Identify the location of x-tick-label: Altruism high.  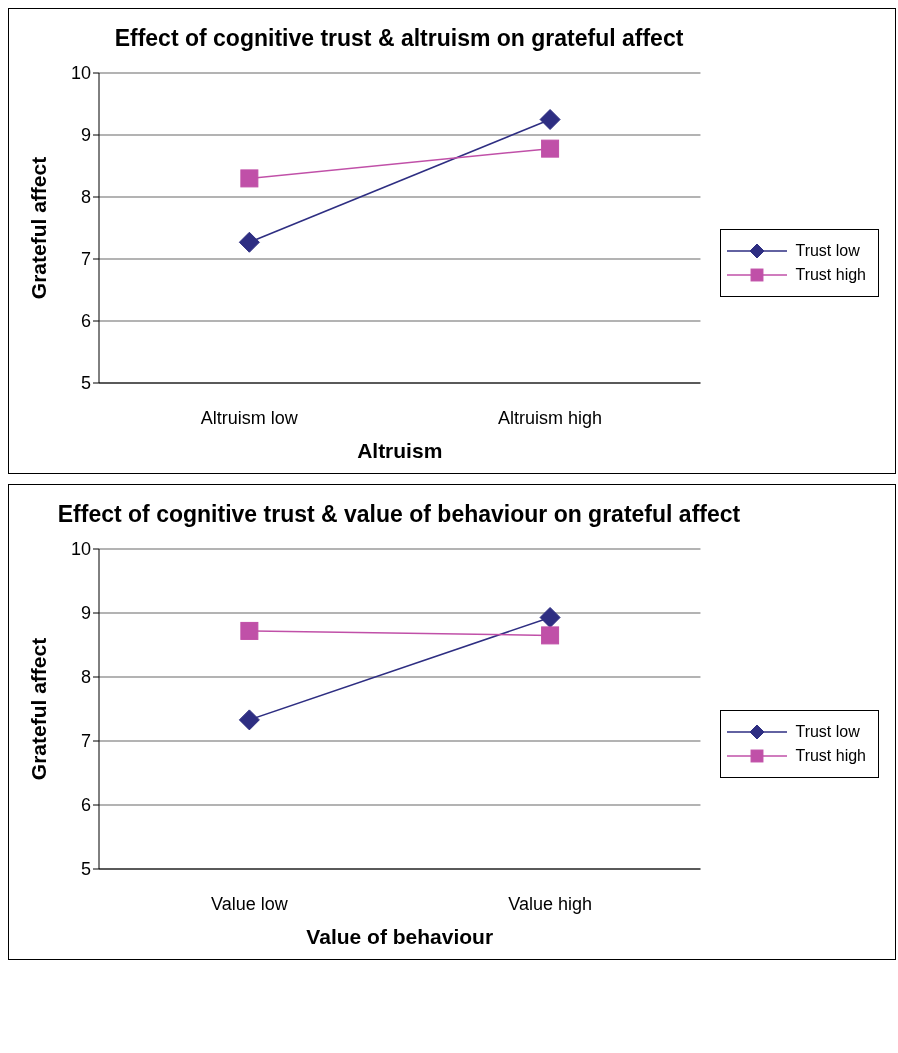
(550, 417).